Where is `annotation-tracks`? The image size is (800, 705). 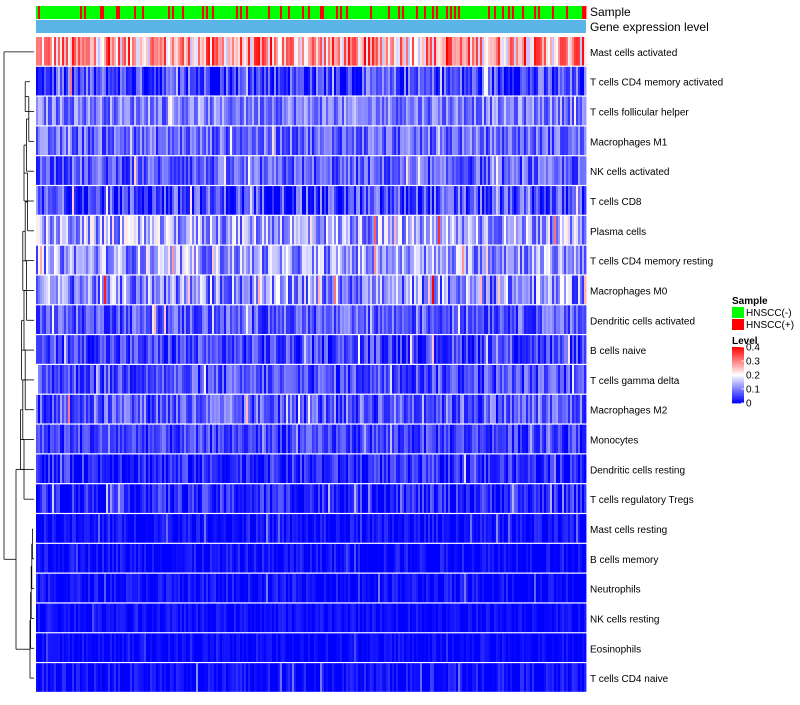
annotation-tracks is located at coordinates (311, 19).